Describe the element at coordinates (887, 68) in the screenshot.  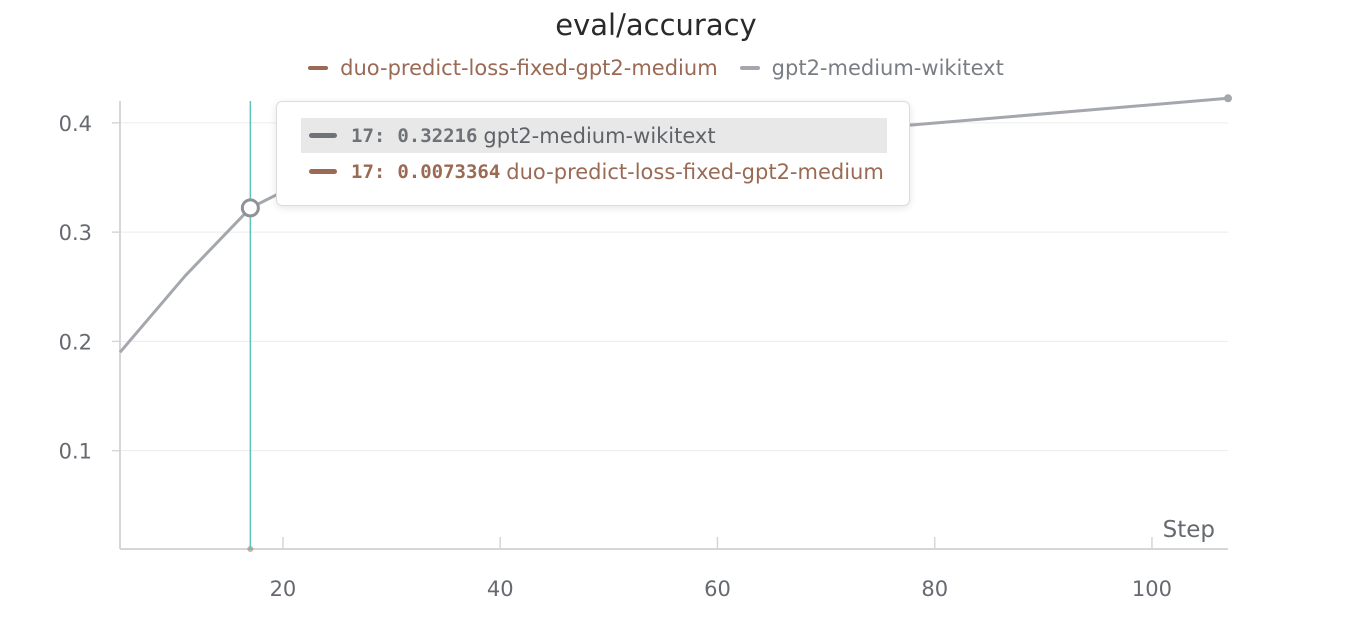
I see `legend-label-gpt2: gpt2-medium-wikitext` at that location.